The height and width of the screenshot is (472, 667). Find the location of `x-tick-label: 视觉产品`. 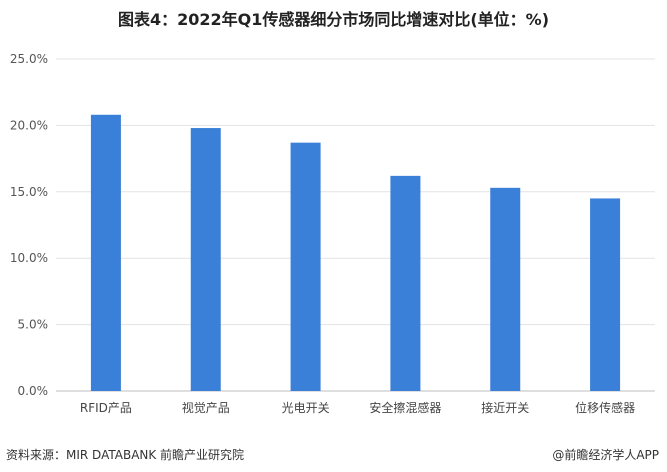

x-tick-label: 视觉产品 is located at coordinates (206, 407).